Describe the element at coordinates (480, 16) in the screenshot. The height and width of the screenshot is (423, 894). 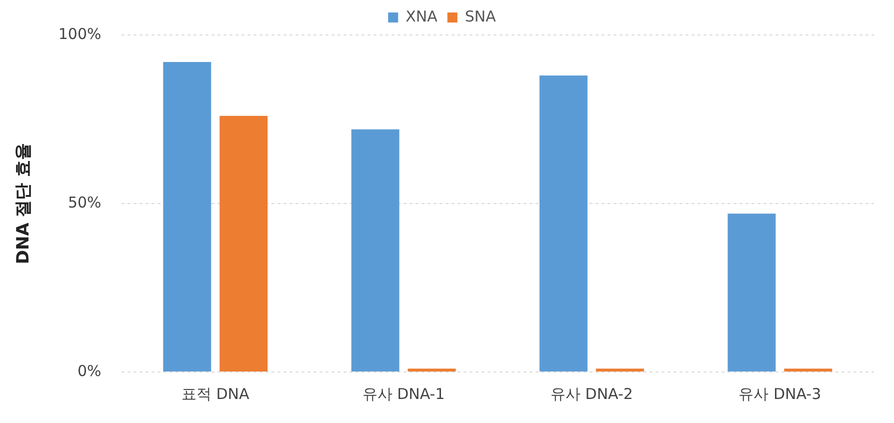
I see `legend-label: SNA` at that location.